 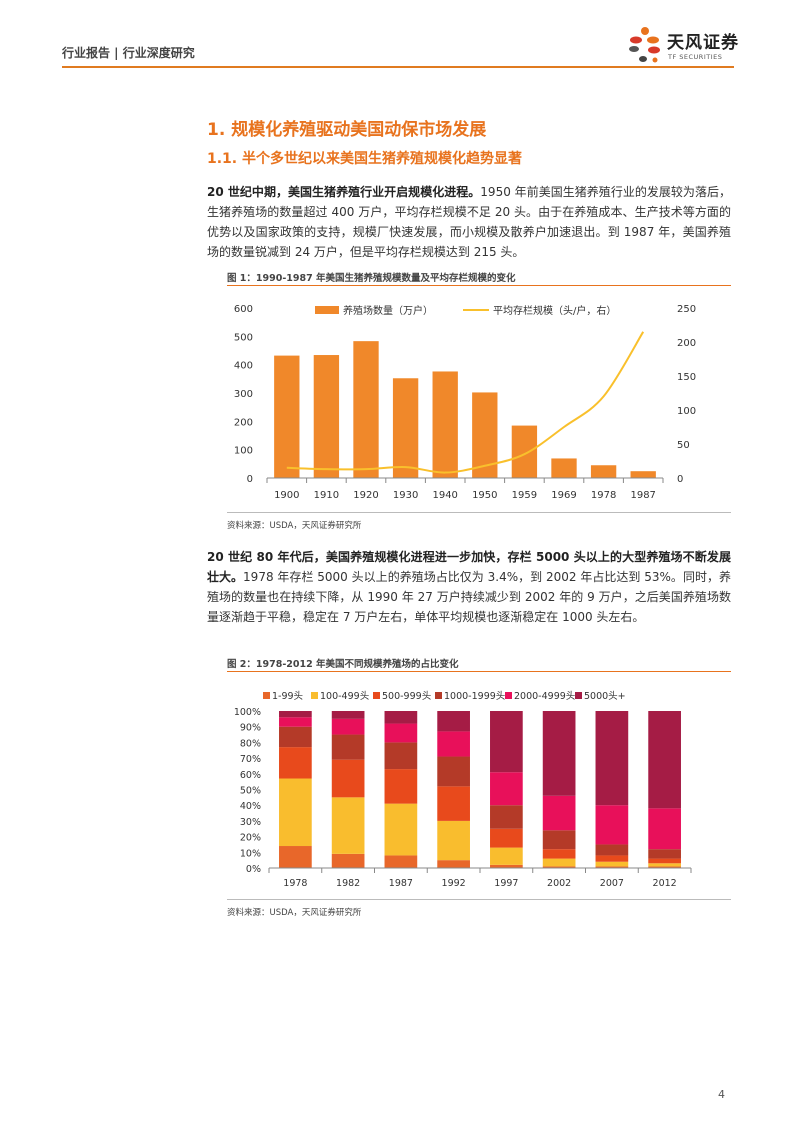 I want to click on y-tick-label: 60%, so click(x=250, y=775).